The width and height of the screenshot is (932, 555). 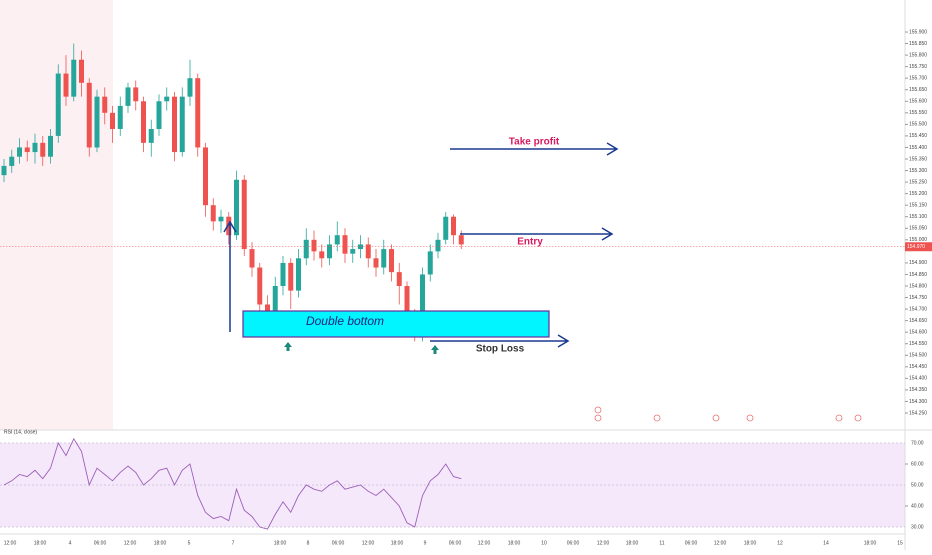 I want to click on last-price-label: 154.970, so click(x=916, y=247).